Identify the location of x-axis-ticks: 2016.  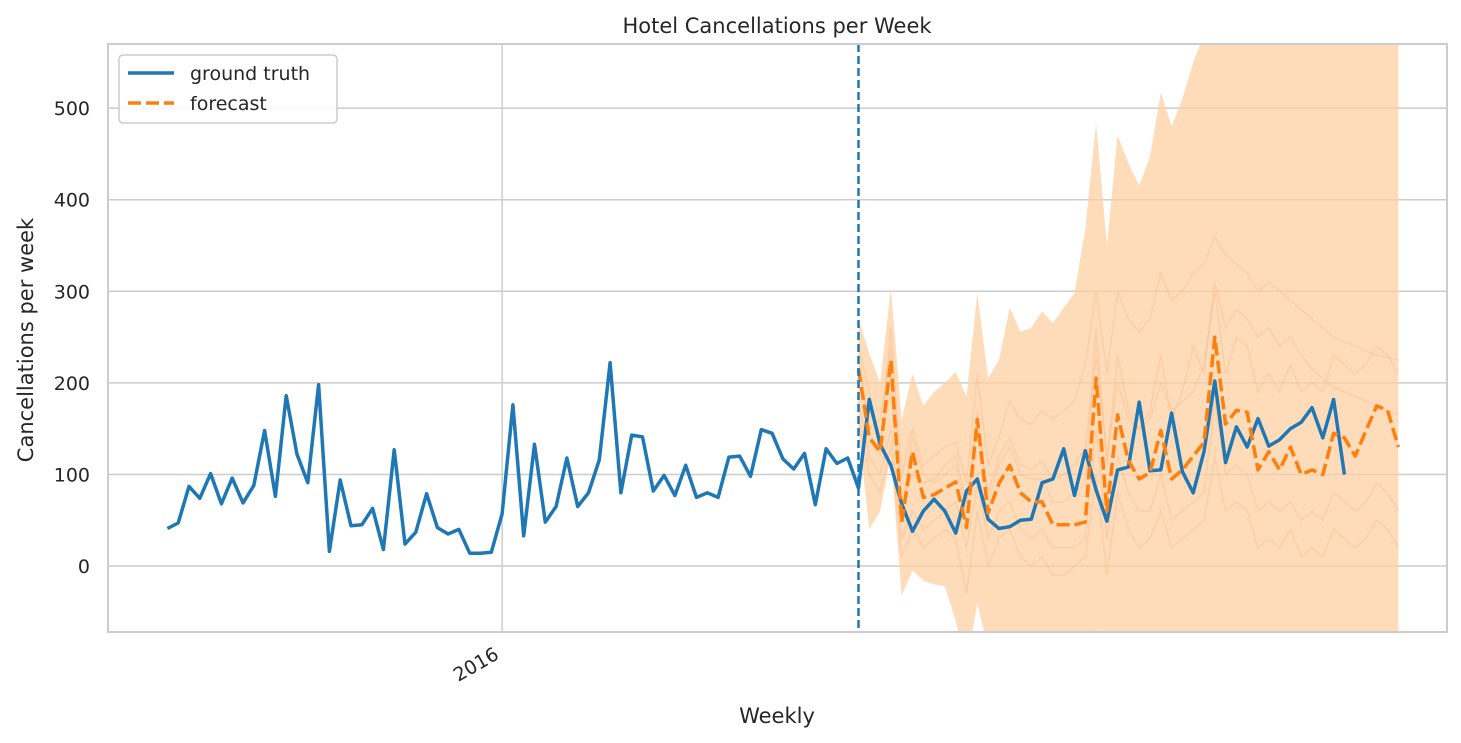
(476, 664).